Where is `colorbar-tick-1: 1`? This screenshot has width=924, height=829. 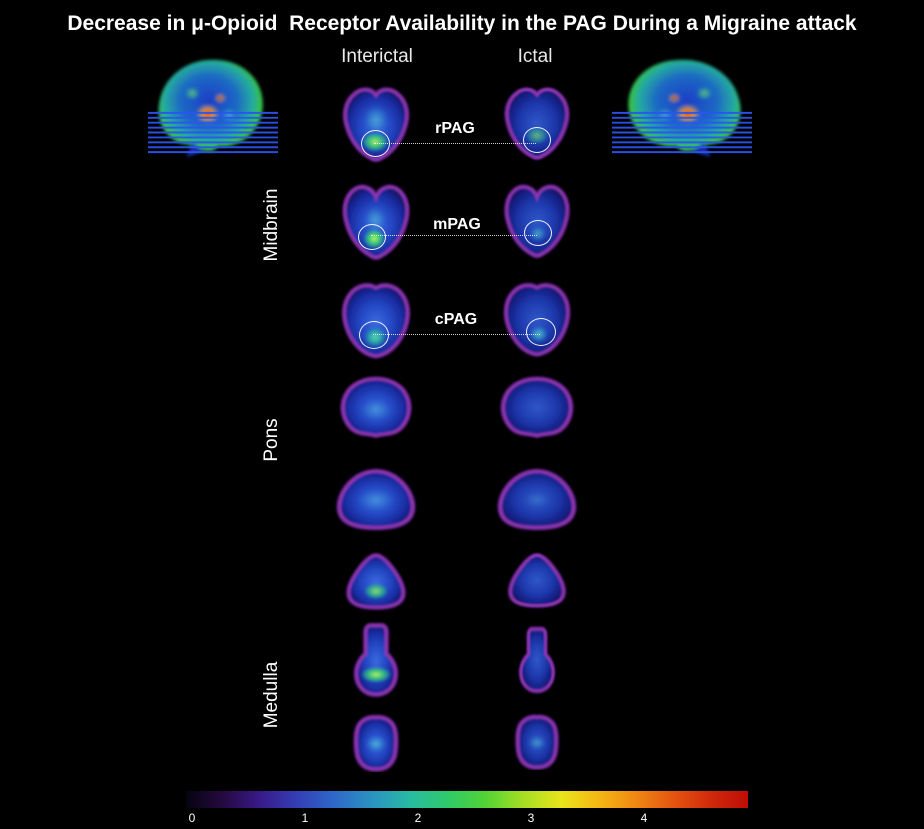
colorbar-tick-1: 1 is located at coordinates (305, 818).